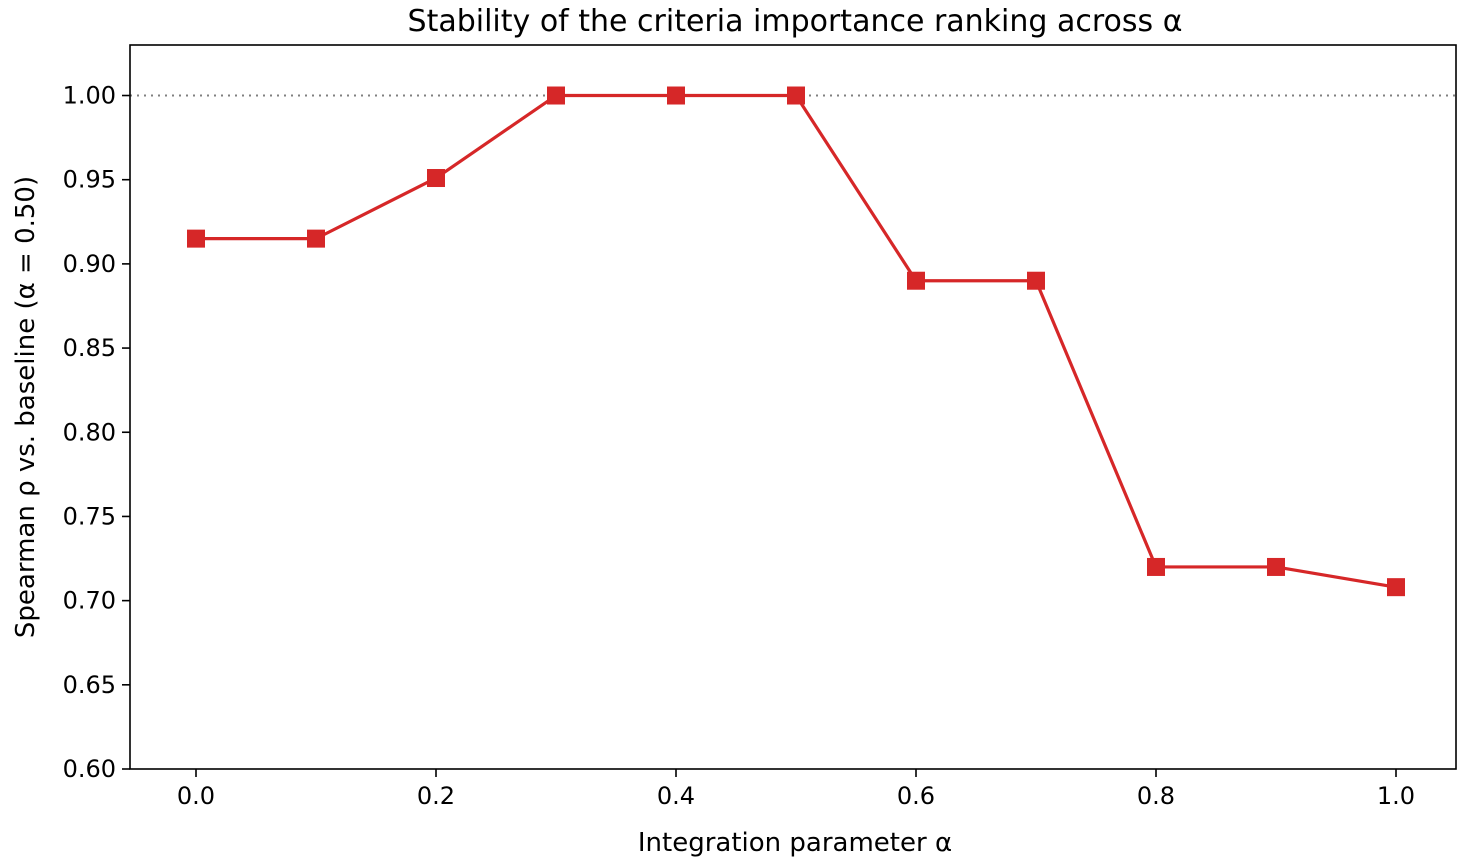 This screenshot has width=1464, height=865. I want to click on y-tick-label: 0.95, so click(89, 180).